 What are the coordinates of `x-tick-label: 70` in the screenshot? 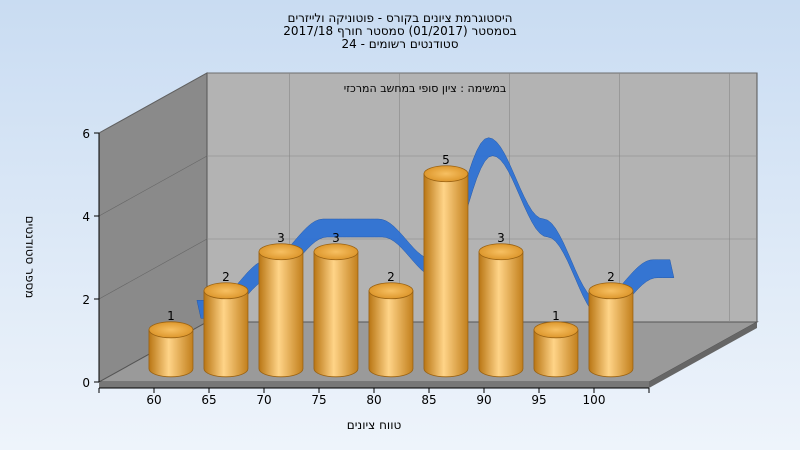 It's located at (263, 400).